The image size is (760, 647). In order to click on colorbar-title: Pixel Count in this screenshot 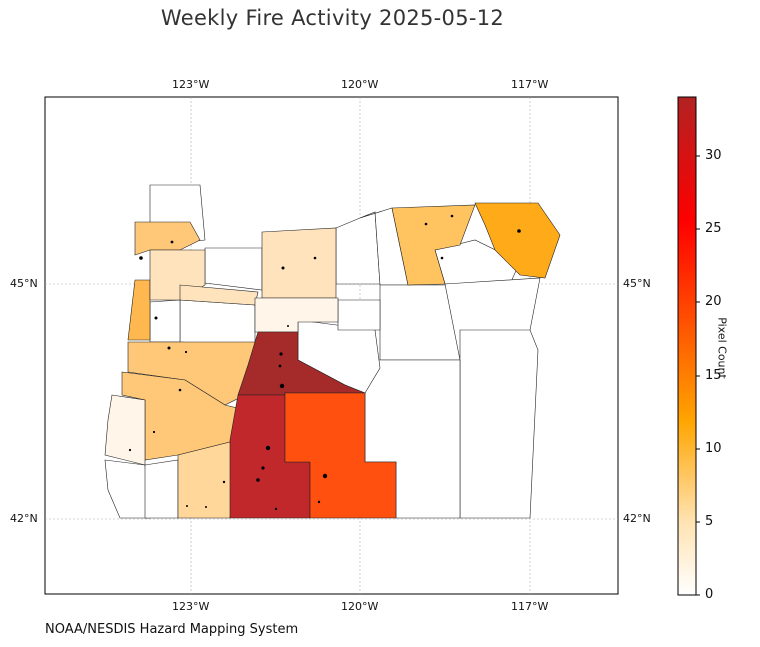, I will do `click(722, 348)`.